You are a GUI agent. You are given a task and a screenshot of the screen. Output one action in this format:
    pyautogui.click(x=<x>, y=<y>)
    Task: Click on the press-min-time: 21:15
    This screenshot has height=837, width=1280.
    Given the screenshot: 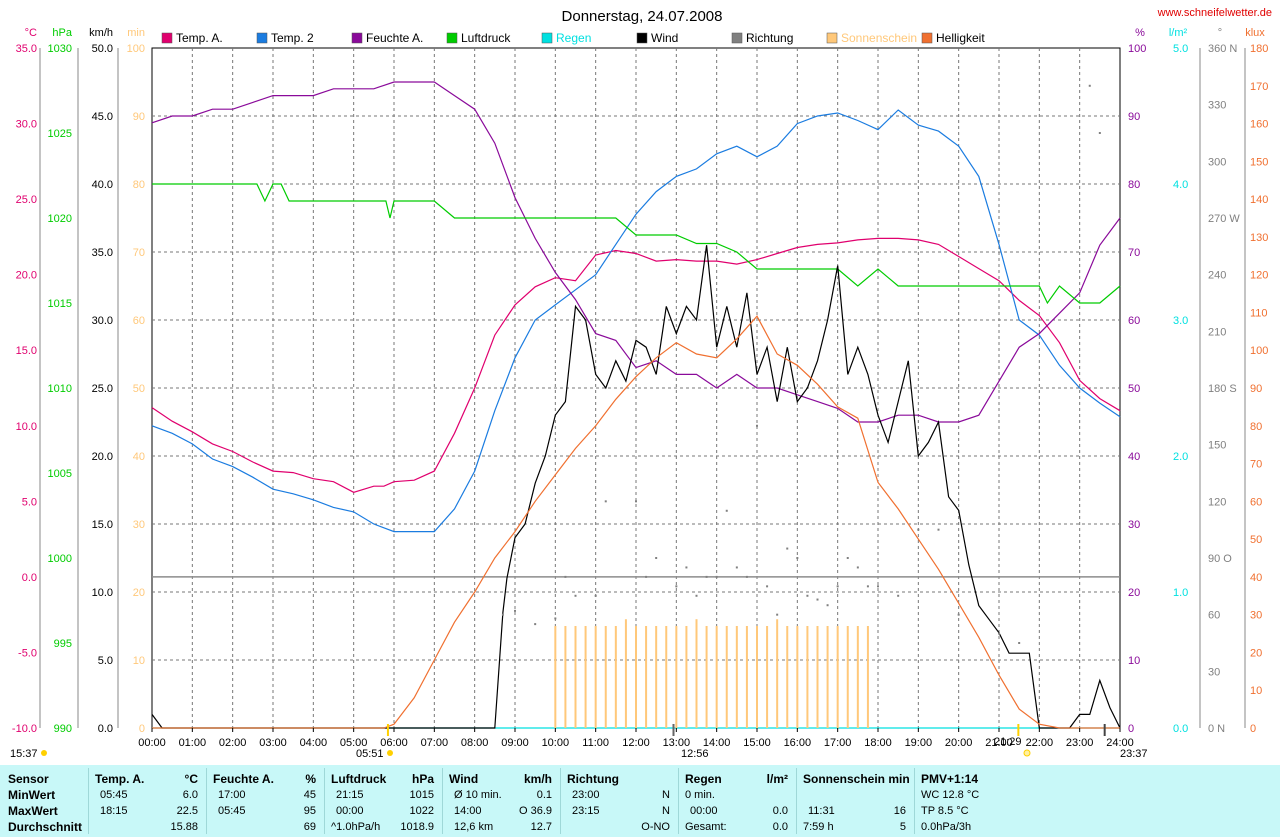 What is the action you would take?
    pyautogui.click(x=350, y=795)
    